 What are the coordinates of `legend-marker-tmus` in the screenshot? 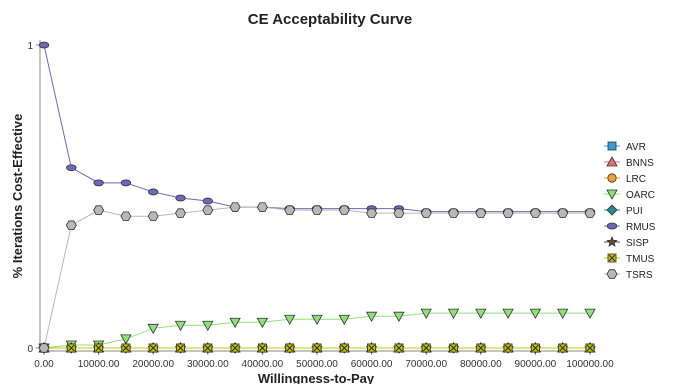 It's located at (612, 258).